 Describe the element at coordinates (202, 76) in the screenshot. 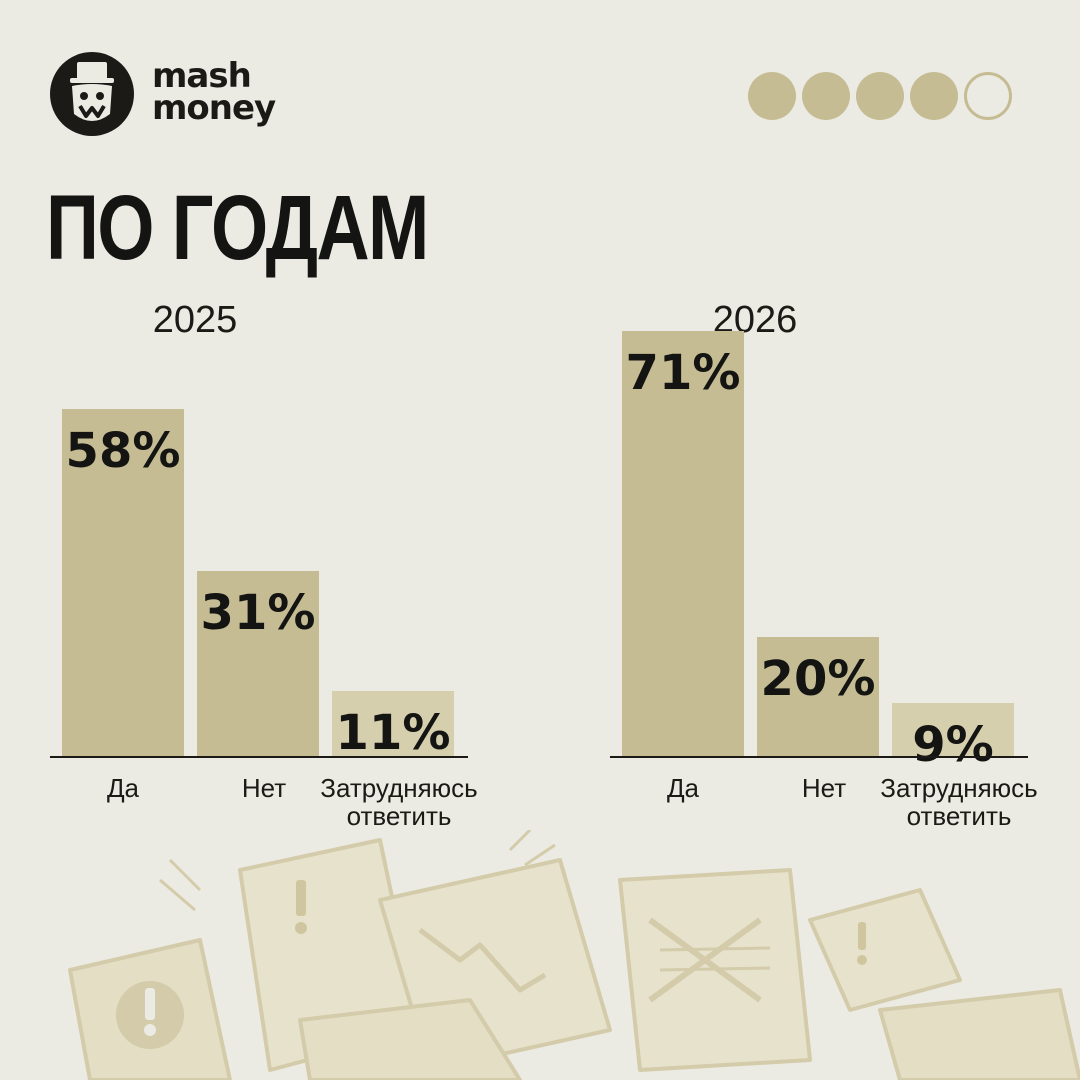

I see `brand-line1: mash` at that location.